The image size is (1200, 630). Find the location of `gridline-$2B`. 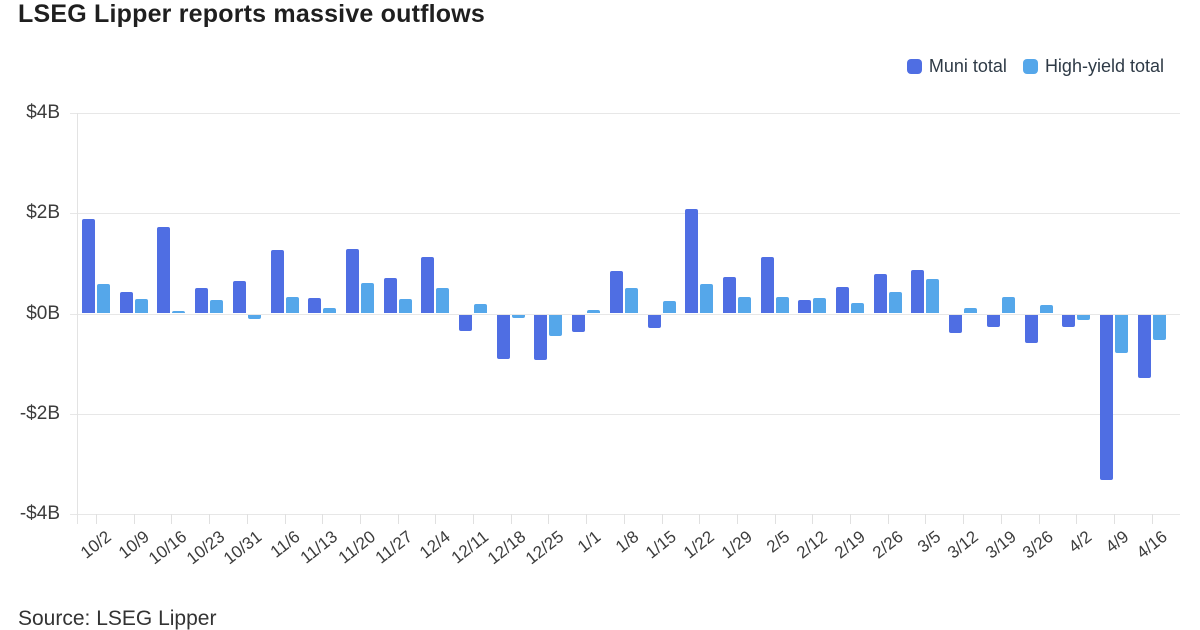

gridline-$2B is located at coordinates (625, 214).